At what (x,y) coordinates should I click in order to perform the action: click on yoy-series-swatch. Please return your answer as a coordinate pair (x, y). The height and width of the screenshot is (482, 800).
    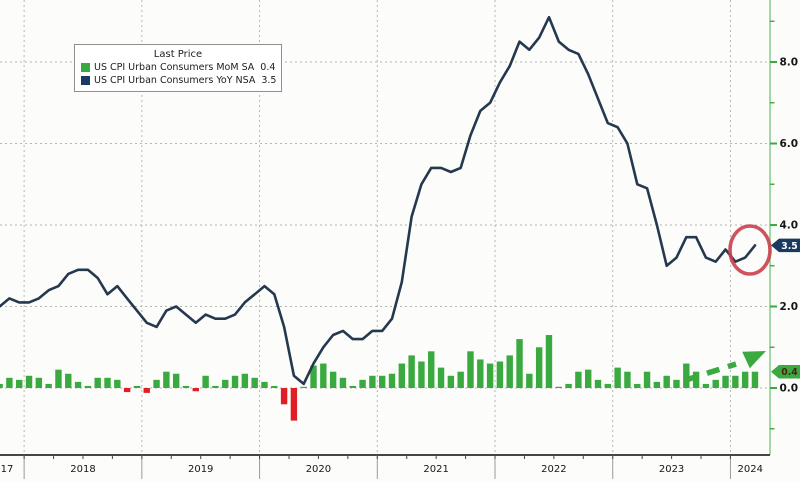
    Looking at the image, I should click on (85, 80).